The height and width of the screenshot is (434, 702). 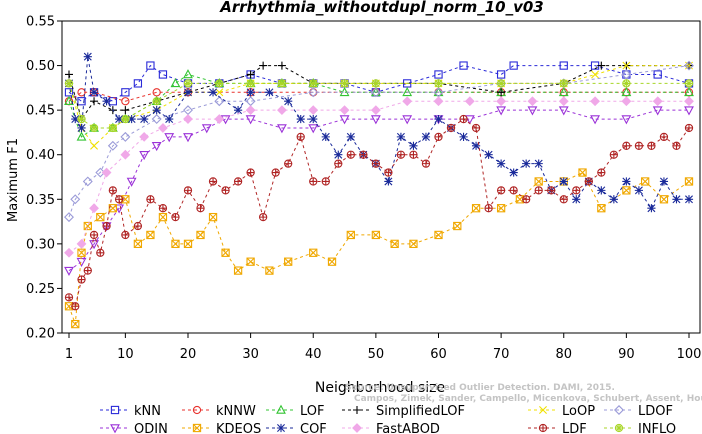 What do you see at coordinates (640, 428) in the screenshot?
I see `legend-item-inflo: INFLO` at bounding box center [640, 428].